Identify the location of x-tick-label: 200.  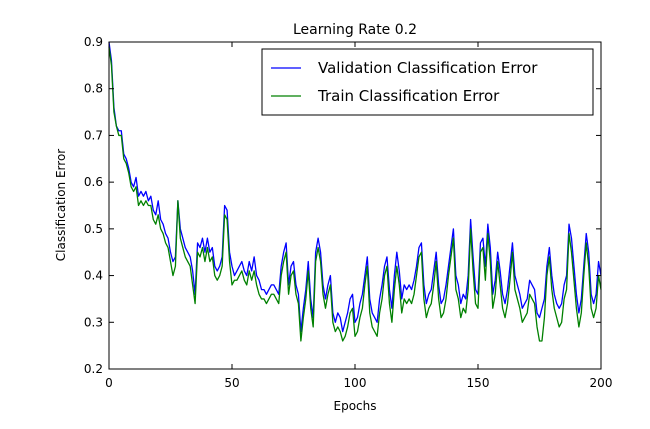
(601, 383).